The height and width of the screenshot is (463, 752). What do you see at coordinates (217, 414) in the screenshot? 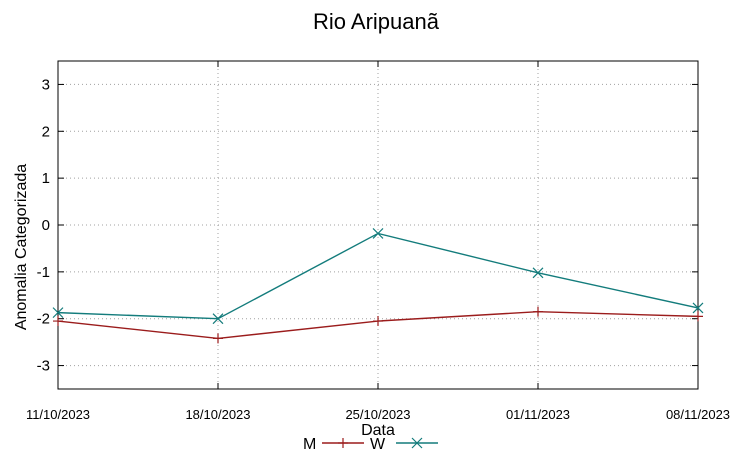
I see `x-tick-label: 18/10/2023` at bounding box center [217, 414].